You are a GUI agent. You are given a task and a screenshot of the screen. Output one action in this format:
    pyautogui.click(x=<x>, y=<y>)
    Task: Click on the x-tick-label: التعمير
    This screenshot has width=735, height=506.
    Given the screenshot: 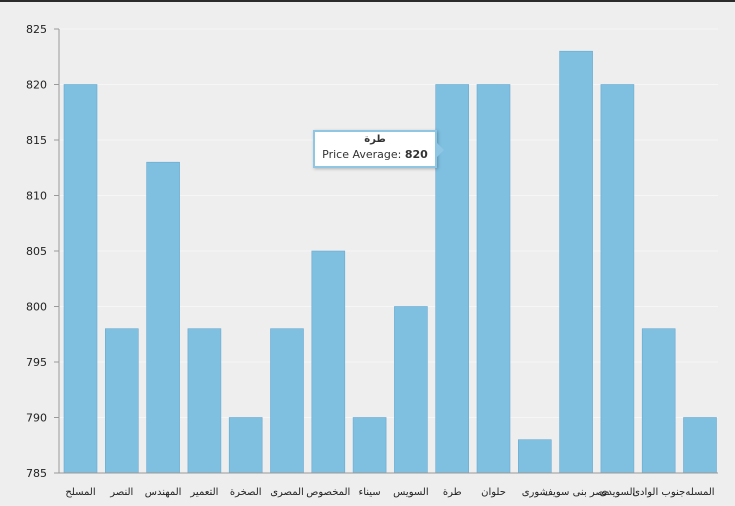 What is the action you would take?
    pyautogui.click(x=203, y=492)
    